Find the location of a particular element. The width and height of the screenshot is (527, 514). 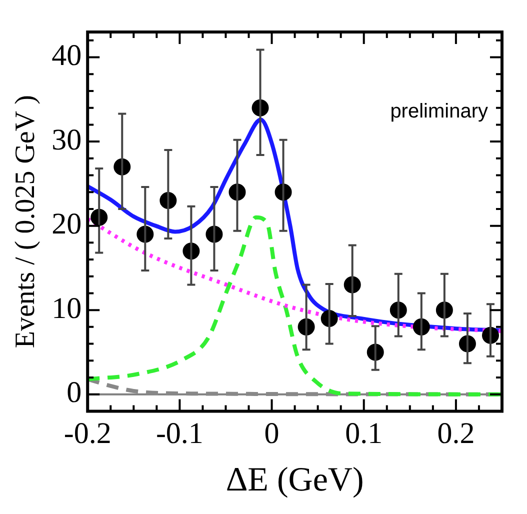

y-tick-label: 10 is located at coordinates (67, 308).